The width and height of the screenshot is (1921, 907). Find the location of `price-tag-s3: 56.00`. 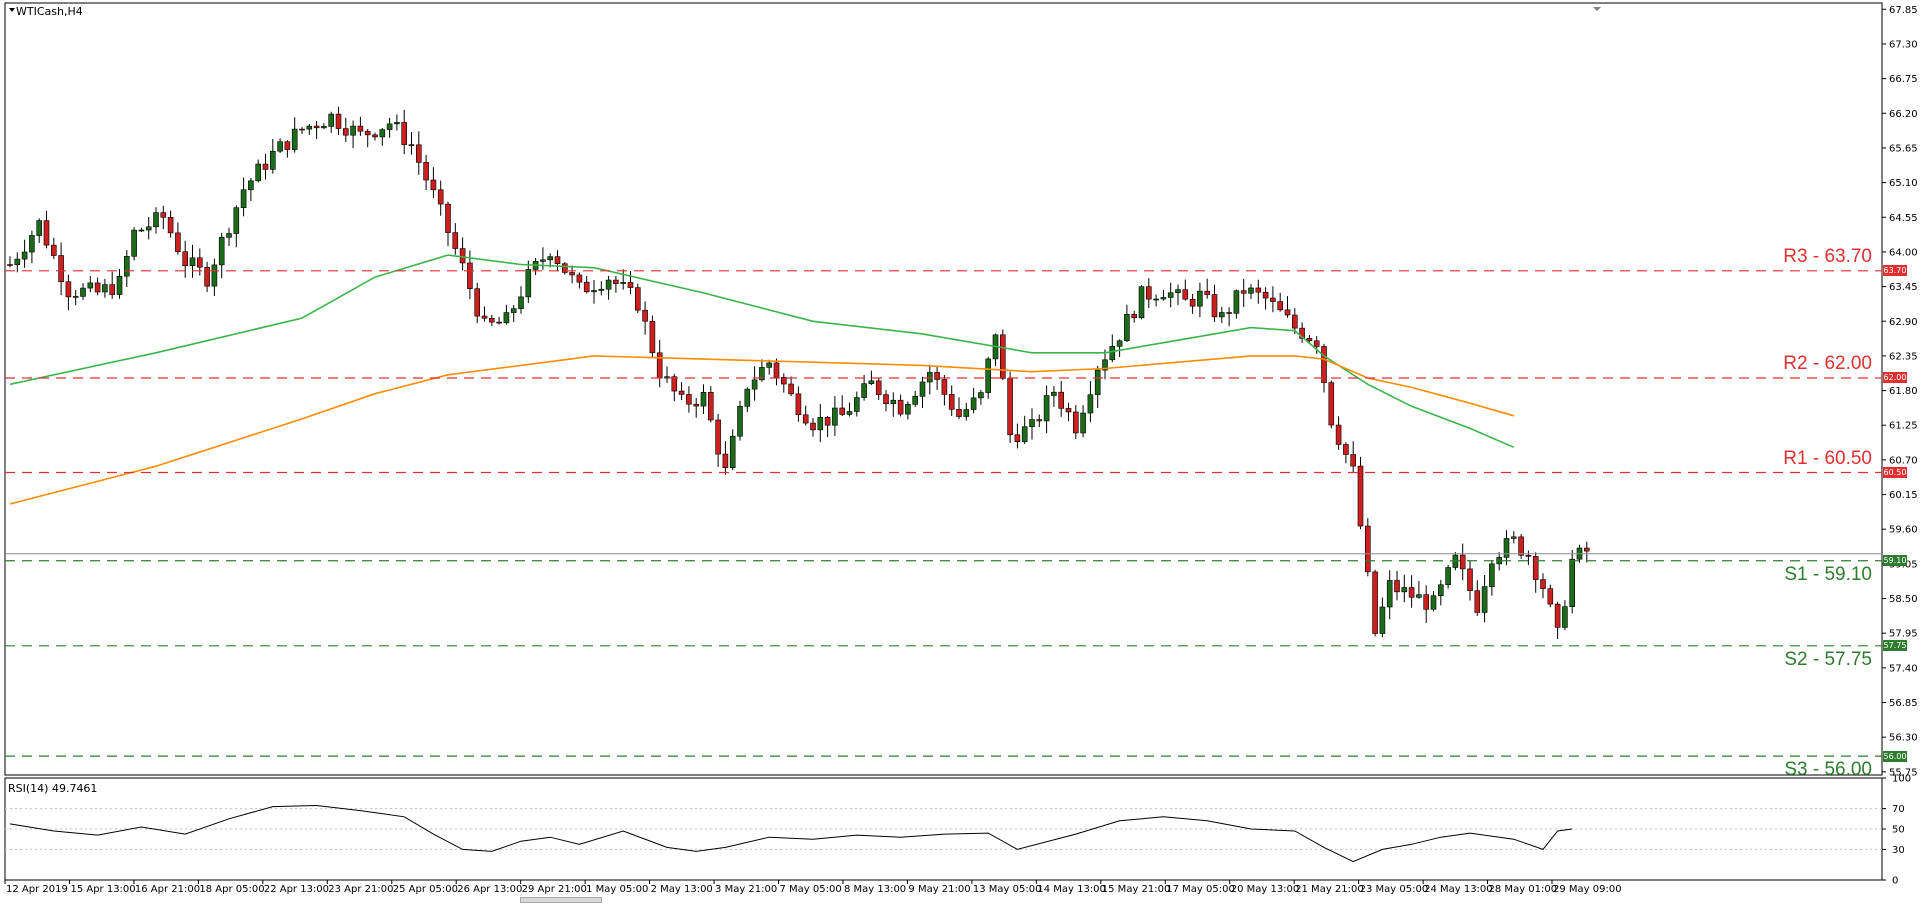

price-tag-s3: 56.00 is located at coordinates (1895, 756).